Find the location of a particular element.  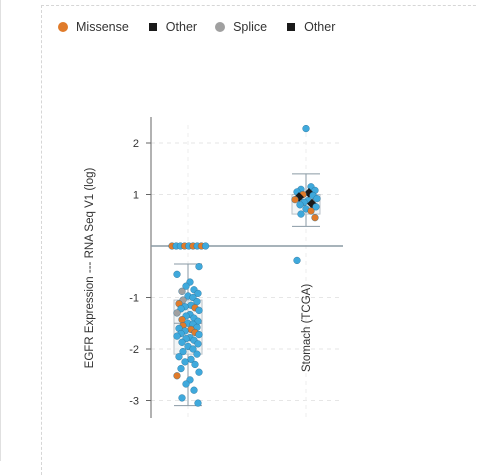

y-tick-label: 2 is located at coordinates (136, 144).